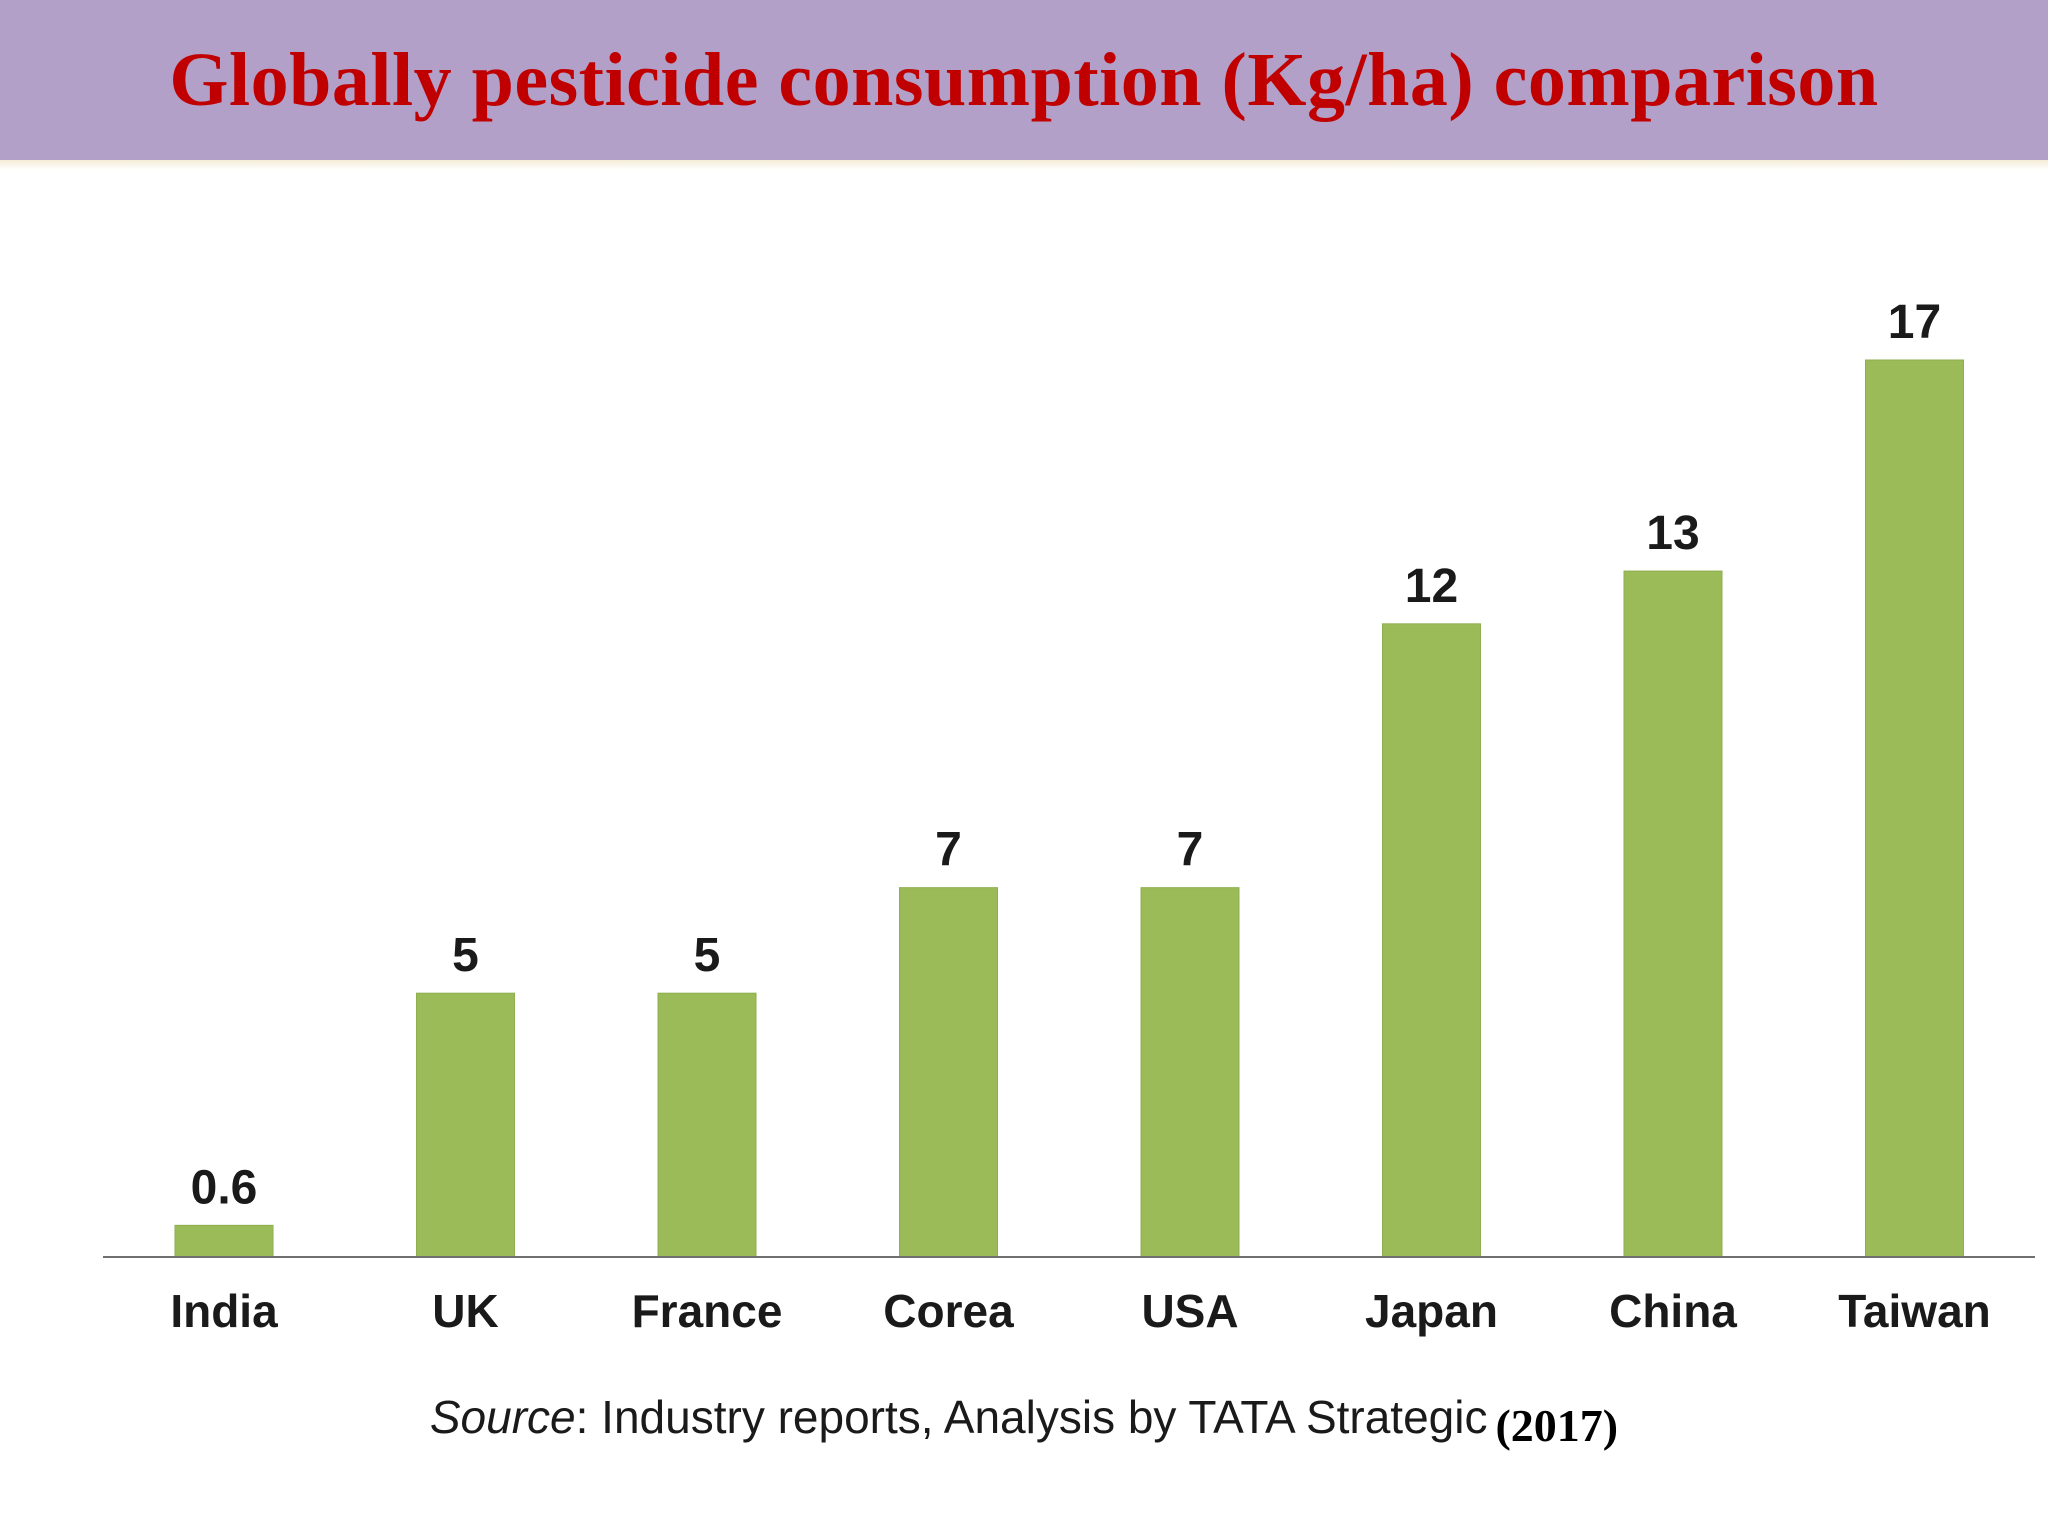 The image size is (2048, 1536). What do you see at coordinates (1672, 533) in the screenshot?
I see `data-label-china: 13` at bounding box center [1672, 533].